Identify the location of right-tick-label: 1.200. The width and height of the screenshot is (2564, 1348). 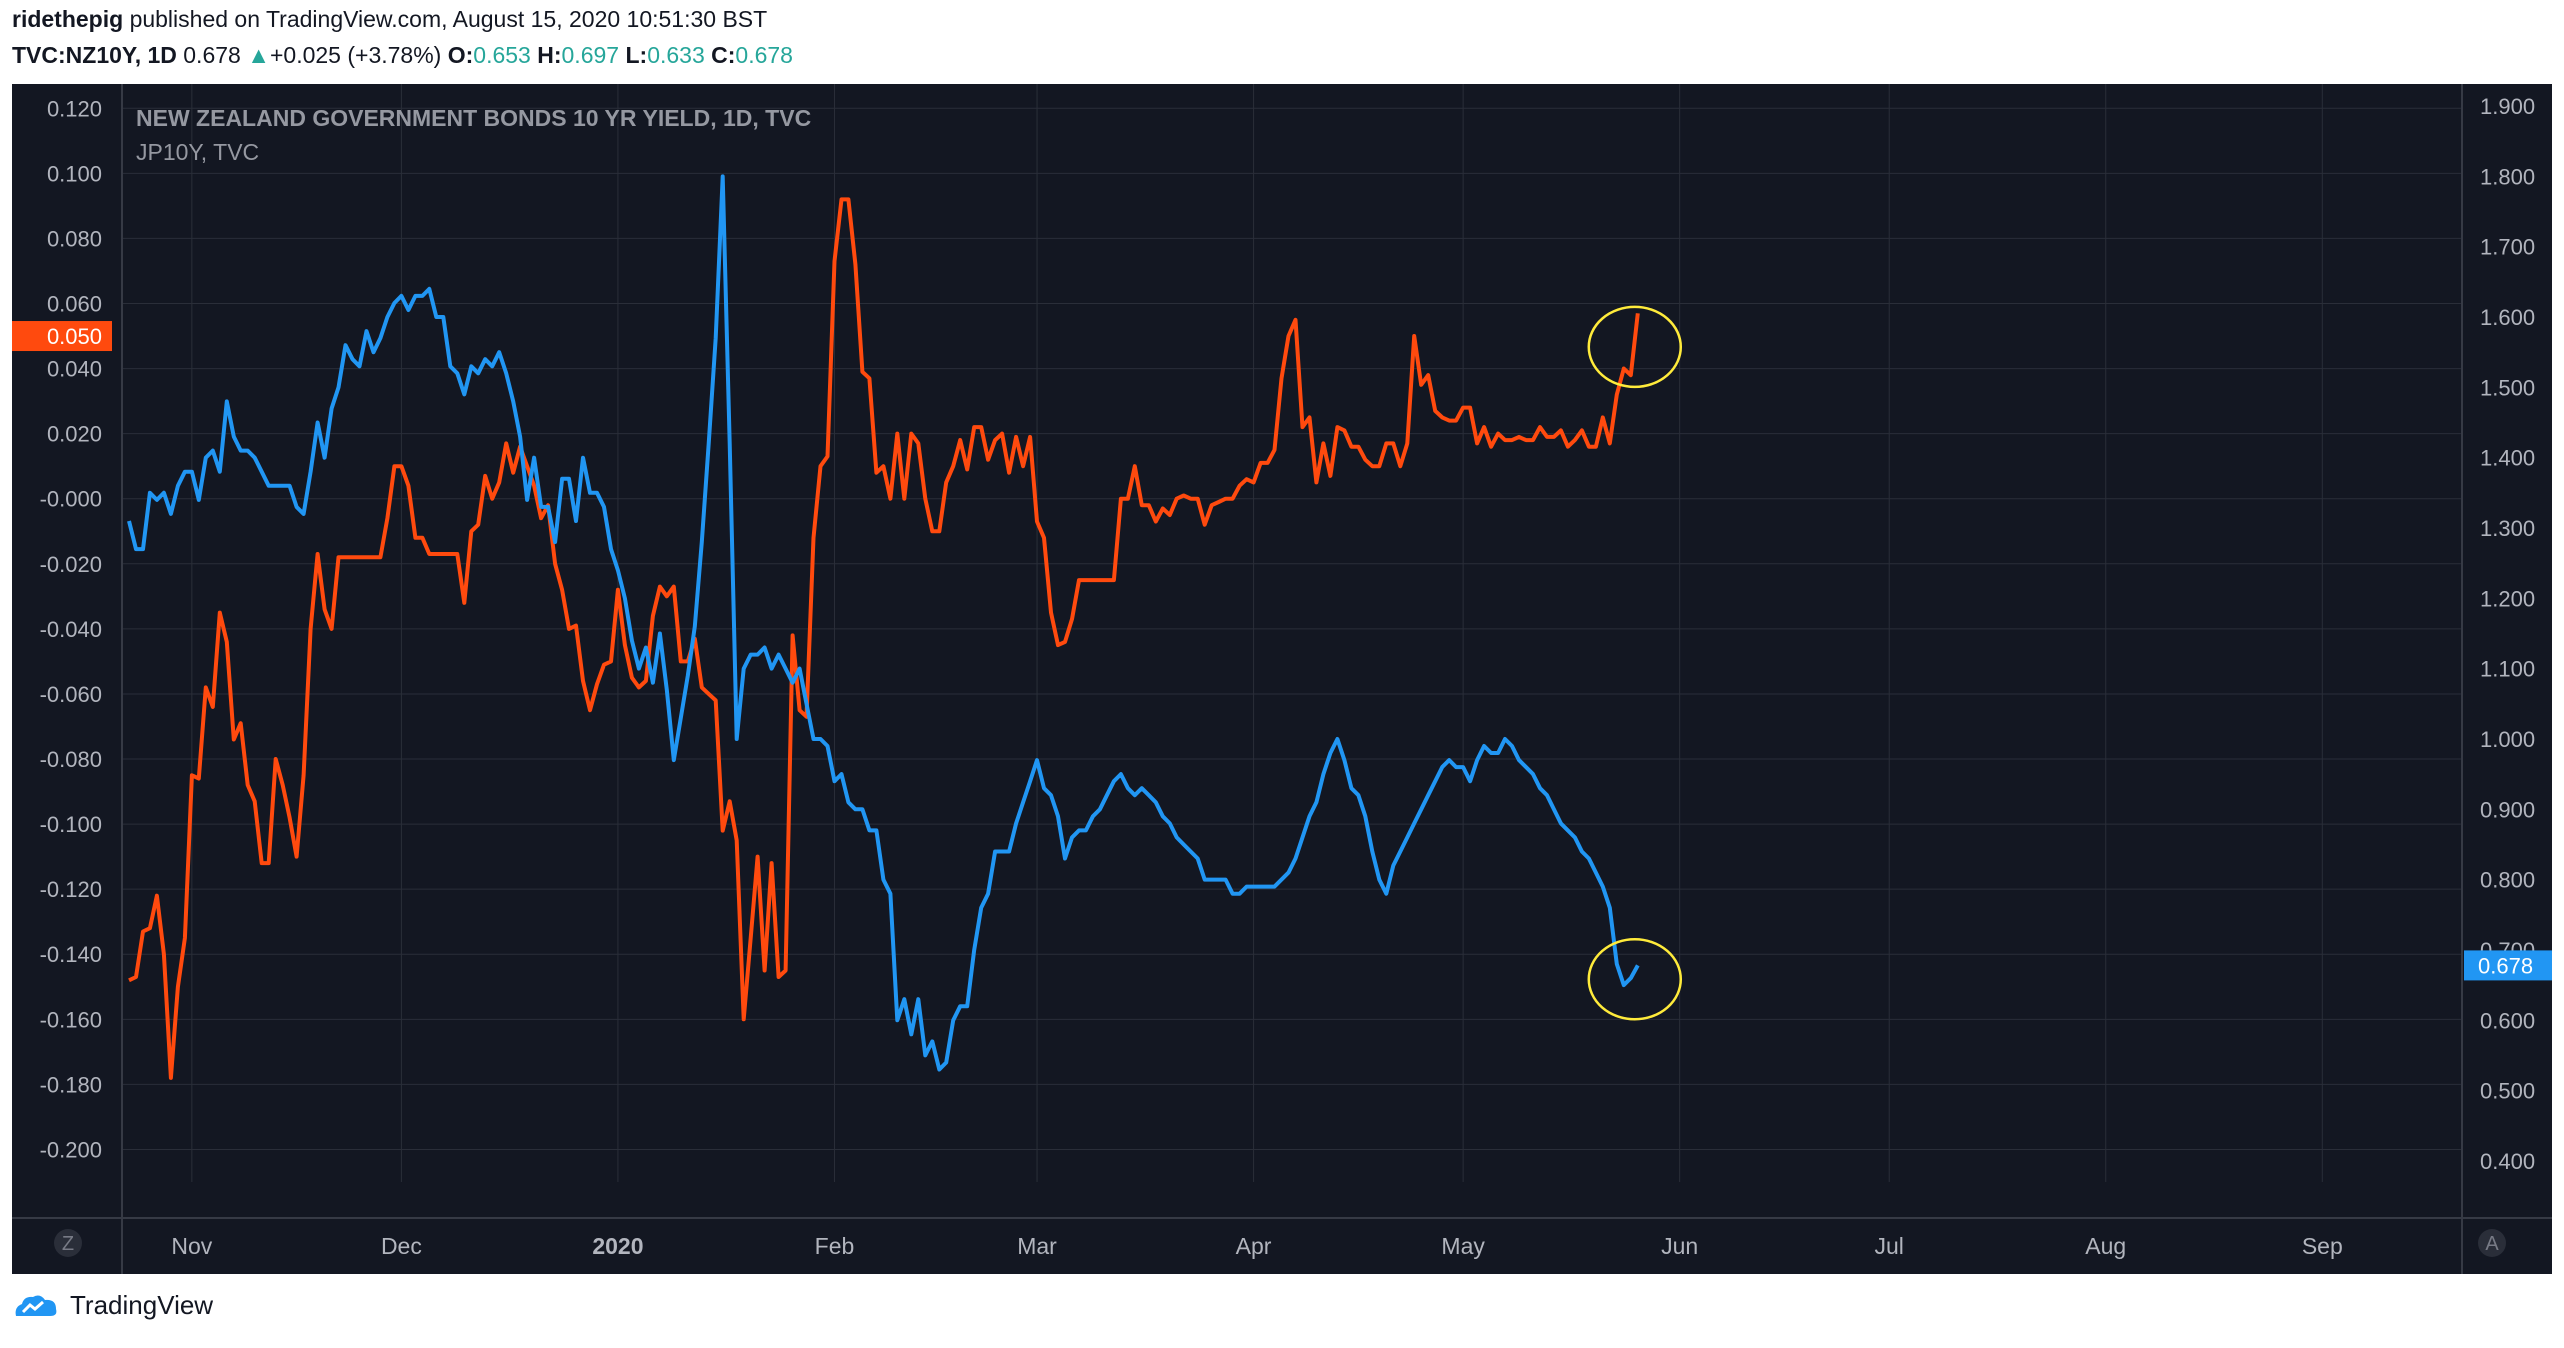
(2507, 598).